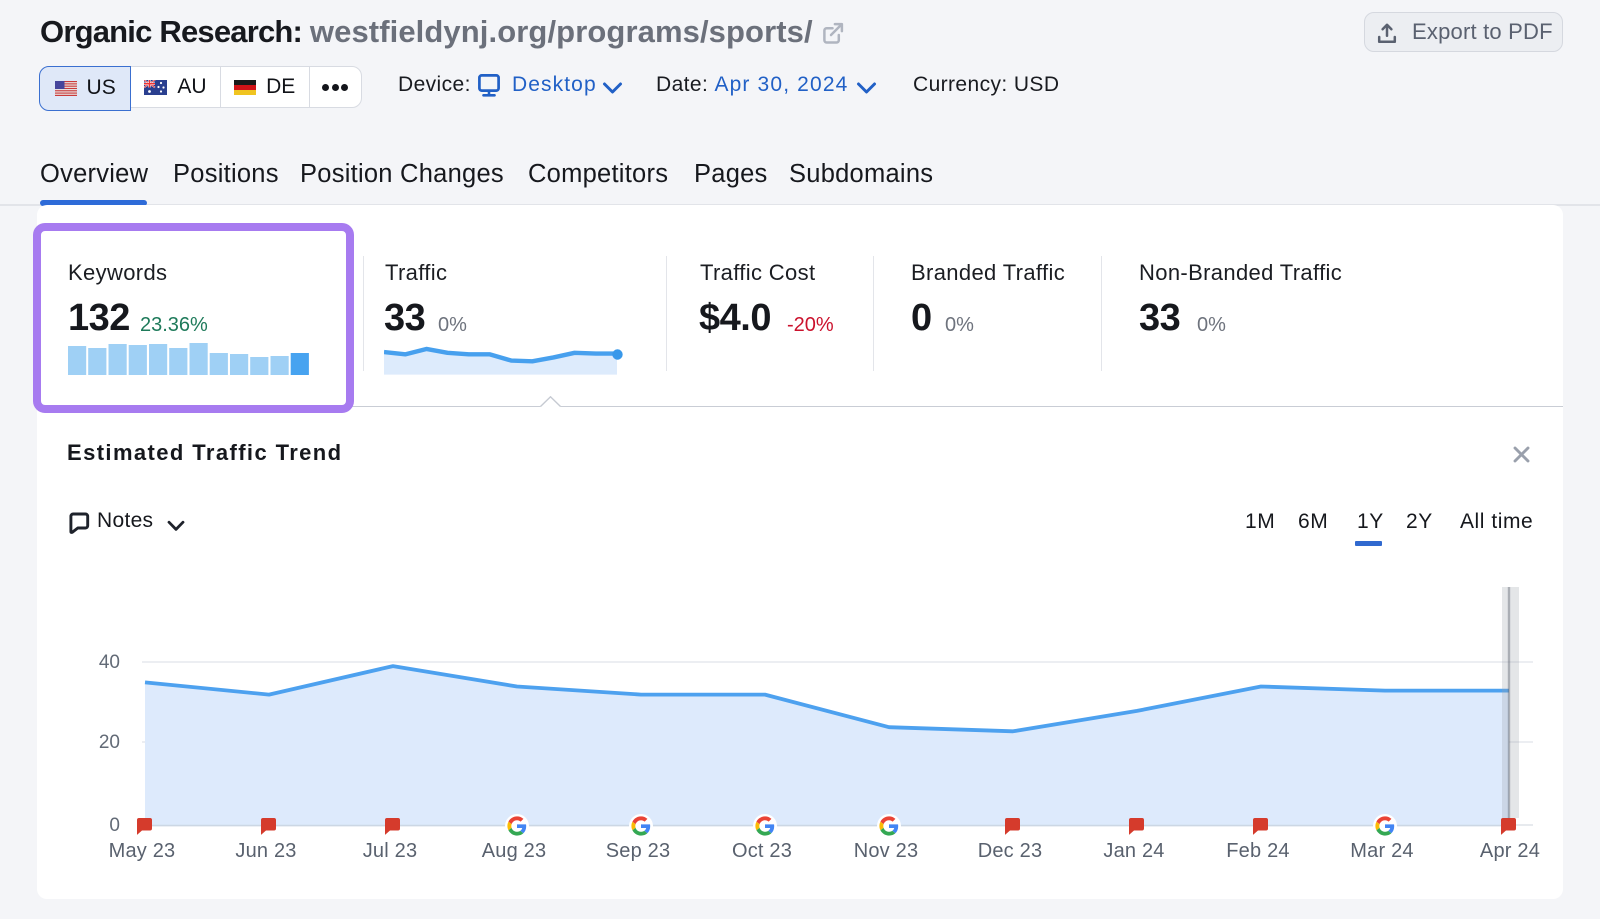 The image size is (1600, 919). What do you see at coordinates (109, 742) in the screenshot?
I see `svg-text: 20` at bounding box center [109, 742].